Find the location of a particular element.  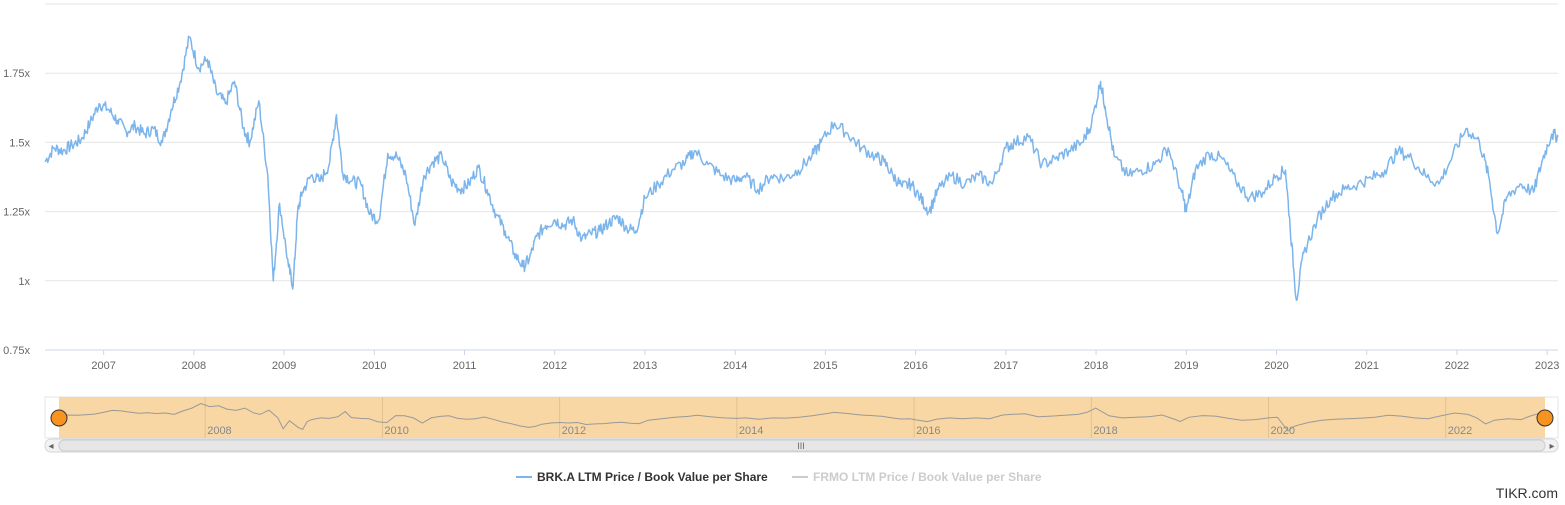

scrollbar: III ◂ ▸ is located at coordinates (801, 445).